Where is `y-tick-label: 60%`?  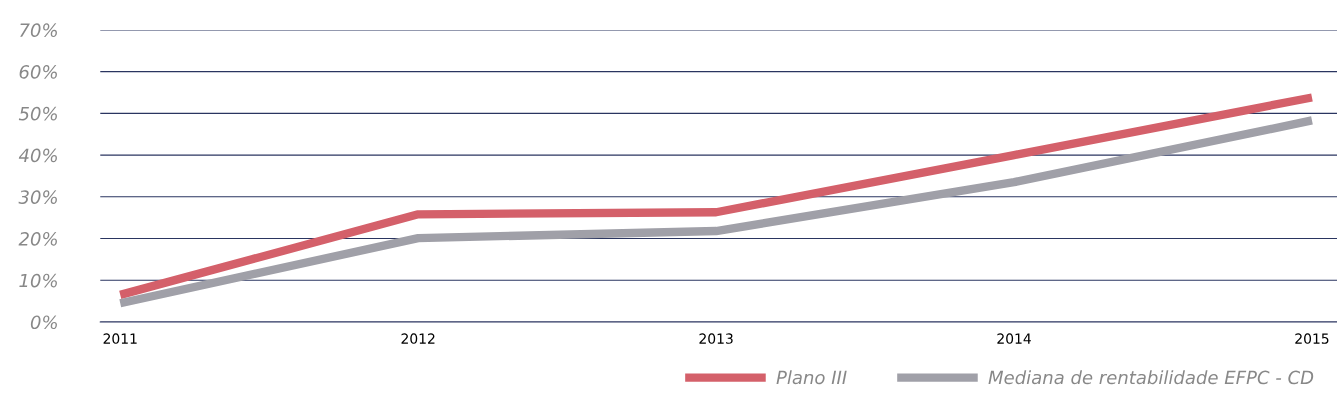 y-tick-label: 60% is located at coordinates (38, 72).